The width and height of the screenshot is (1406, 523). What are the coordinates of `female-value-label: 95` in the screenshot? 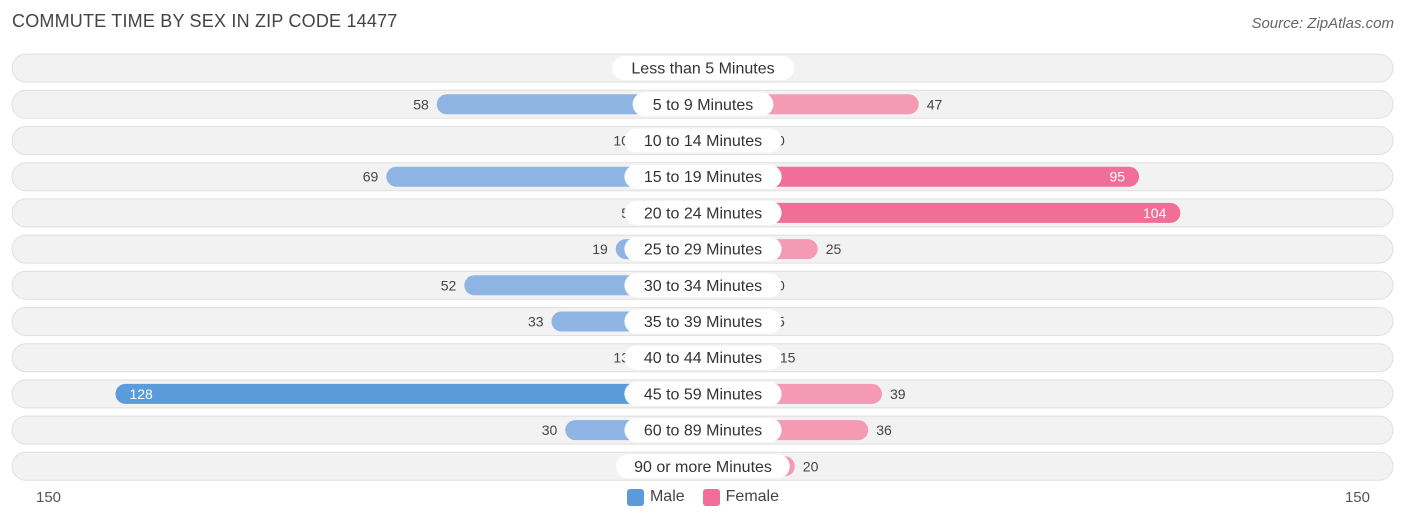 It's located at (1117, 177).